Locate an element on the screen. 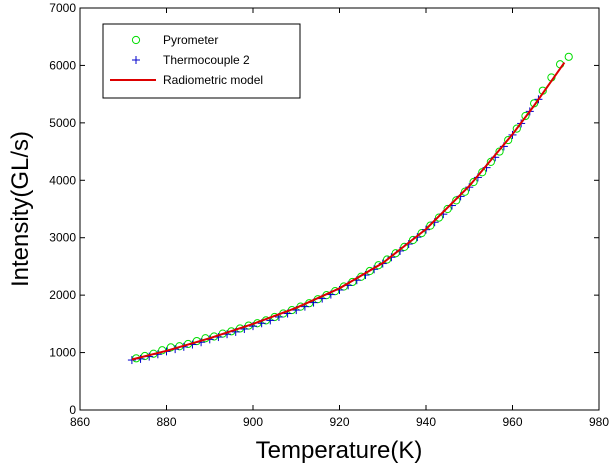 The height and width of the screenshot is (470, 610). legend-entry: Thermocouple 2 is located at coordinates (191, 60).